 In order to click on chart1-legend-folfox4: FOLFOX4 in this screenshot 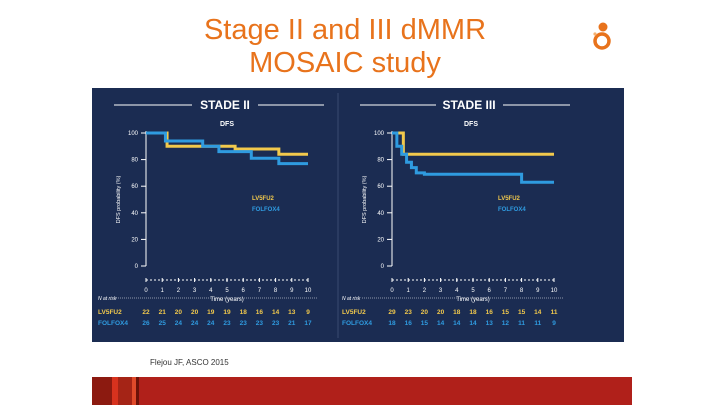, I will do `click(266, 210)`.